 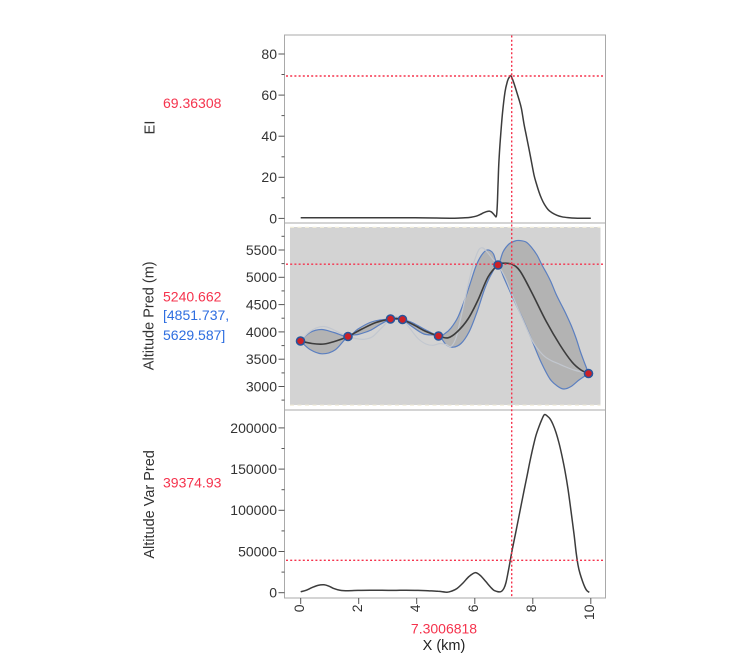 I want to click on svg-text: 150000, so click(x=253, y=469).